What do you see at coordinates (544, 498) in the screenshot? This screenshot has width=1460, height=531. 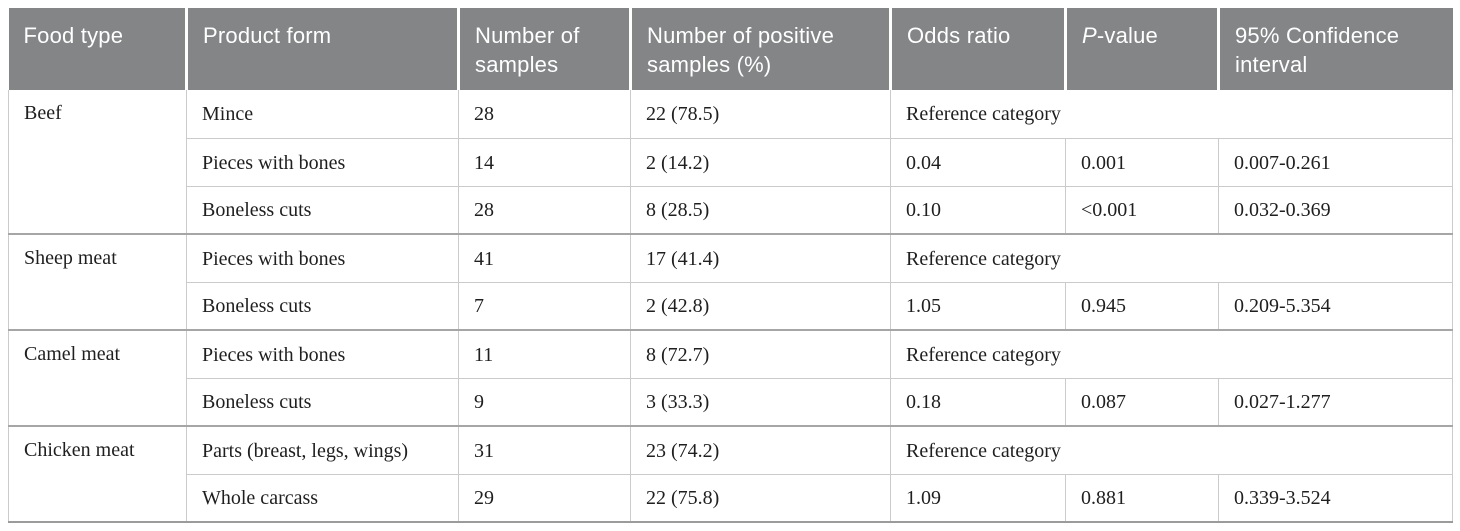 I see `cell-number-of-samples: 29` at bounding box center [544, 498].